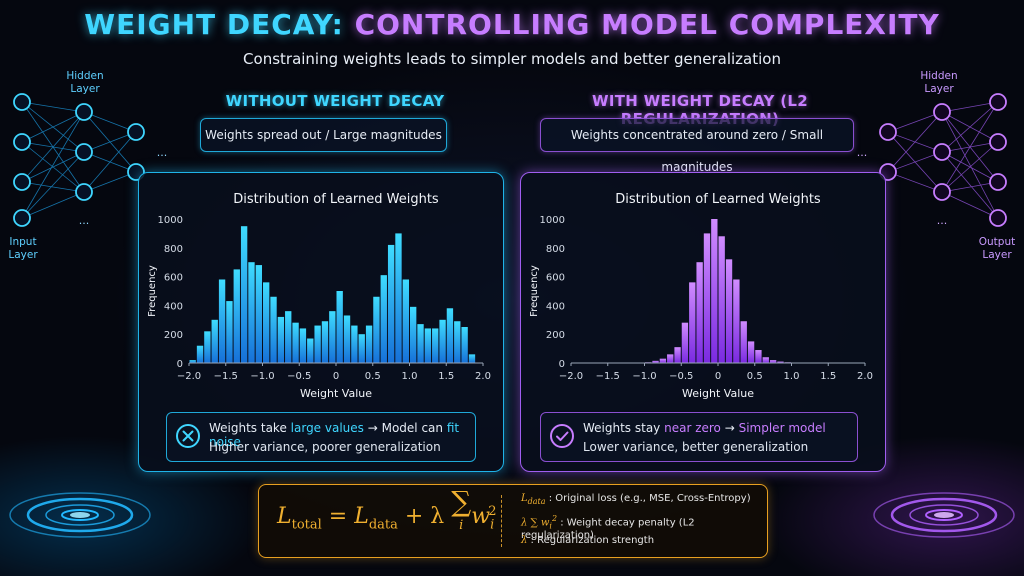 The width and height of the screenshot is (1024, 576). What do you see at coordinates (571, 376) in the screenshot?
I see `right-x-tick-label: −2.0` at bounding box center [571, 376].